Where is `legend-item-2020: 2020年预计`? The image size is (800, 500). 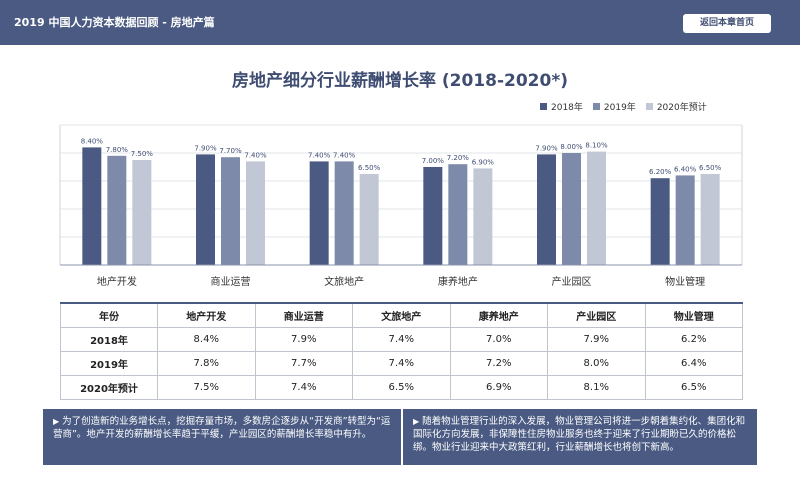 legend-item-2020: 2020年预计 is located at coordinates (676, 106).